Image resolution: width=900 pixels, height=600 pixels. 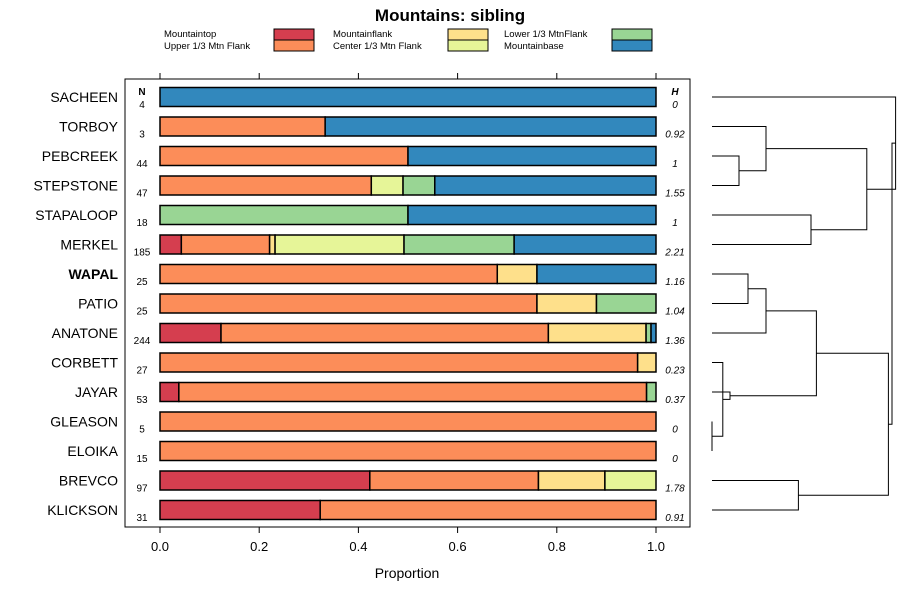 I want to click on bar-segment-anatone-mountainbase, so click(x=653, y=333).